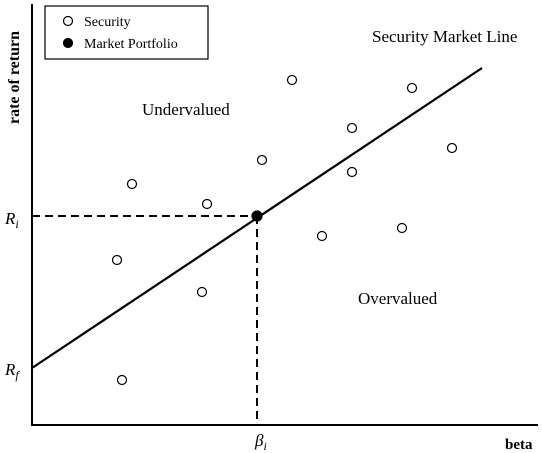 Image resolution: width=542 pixels, height=453 pixels. Describe the element at coordinates (131, 44) in the screenshot. I see `legend-market-label: Market Portfolio` at that location.